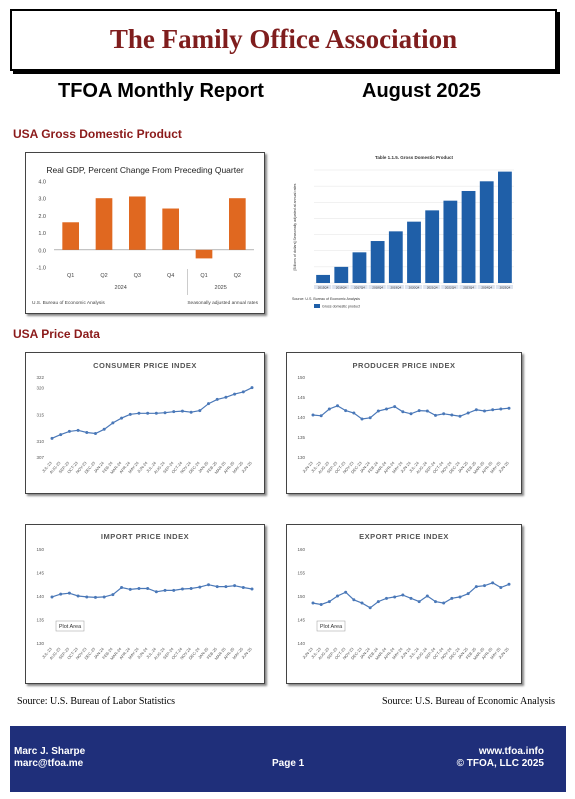 The width and height of the screenshot is (575, 799). What do you see at coordinates (246, 467) in the screenshot?
I see `x-tick-label: JUN-25` at bounding box center [246, 467].